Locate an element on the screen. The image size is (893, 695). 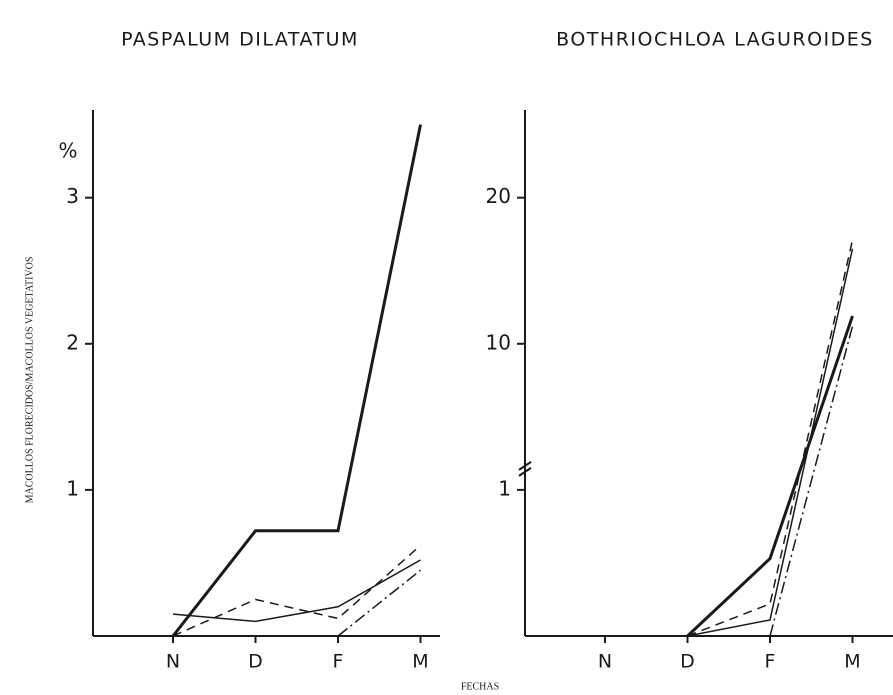
chart-title: PASPALUM DILATATUM is located at coordinates (240, 40).